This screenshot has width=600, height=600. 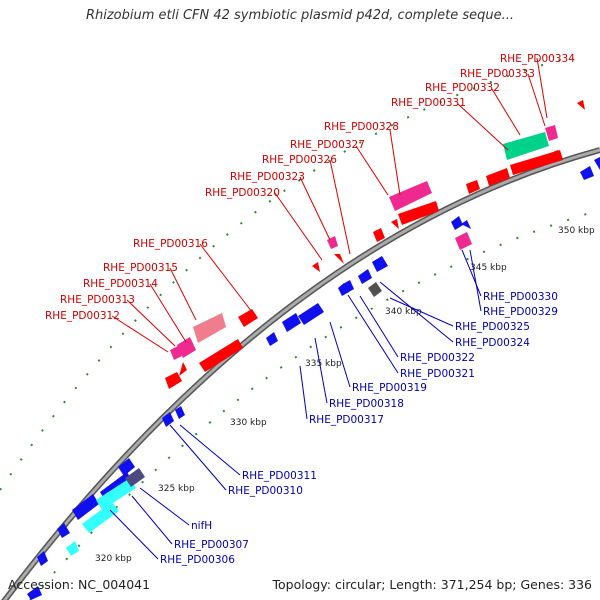 What do you see at coordinates (242, 193) in the screenshot?
I see `gene-label: RHE_PD00320` at bounding box center [242, 193].